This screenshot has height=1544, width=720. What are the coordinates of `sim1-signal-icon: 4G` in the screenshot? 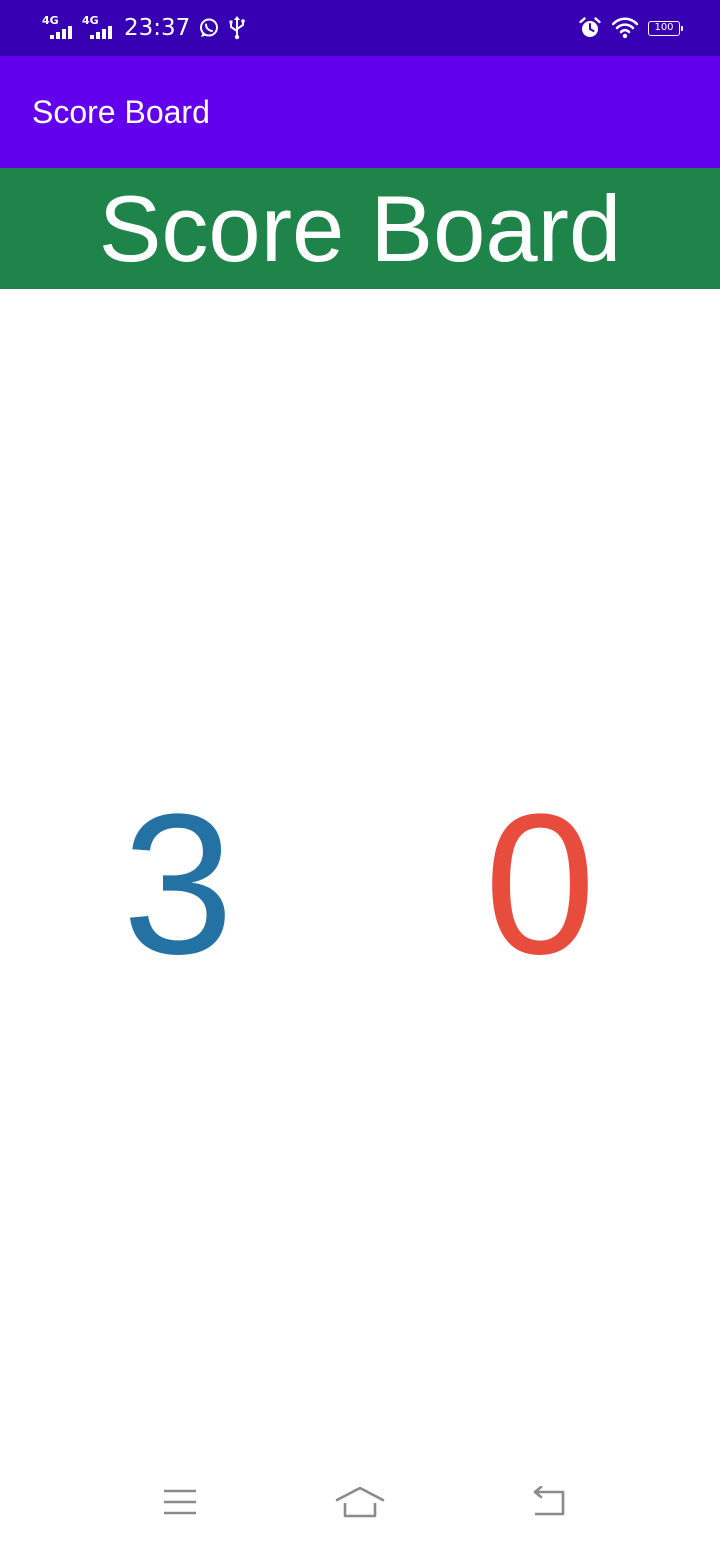 It's located at (58, 28).